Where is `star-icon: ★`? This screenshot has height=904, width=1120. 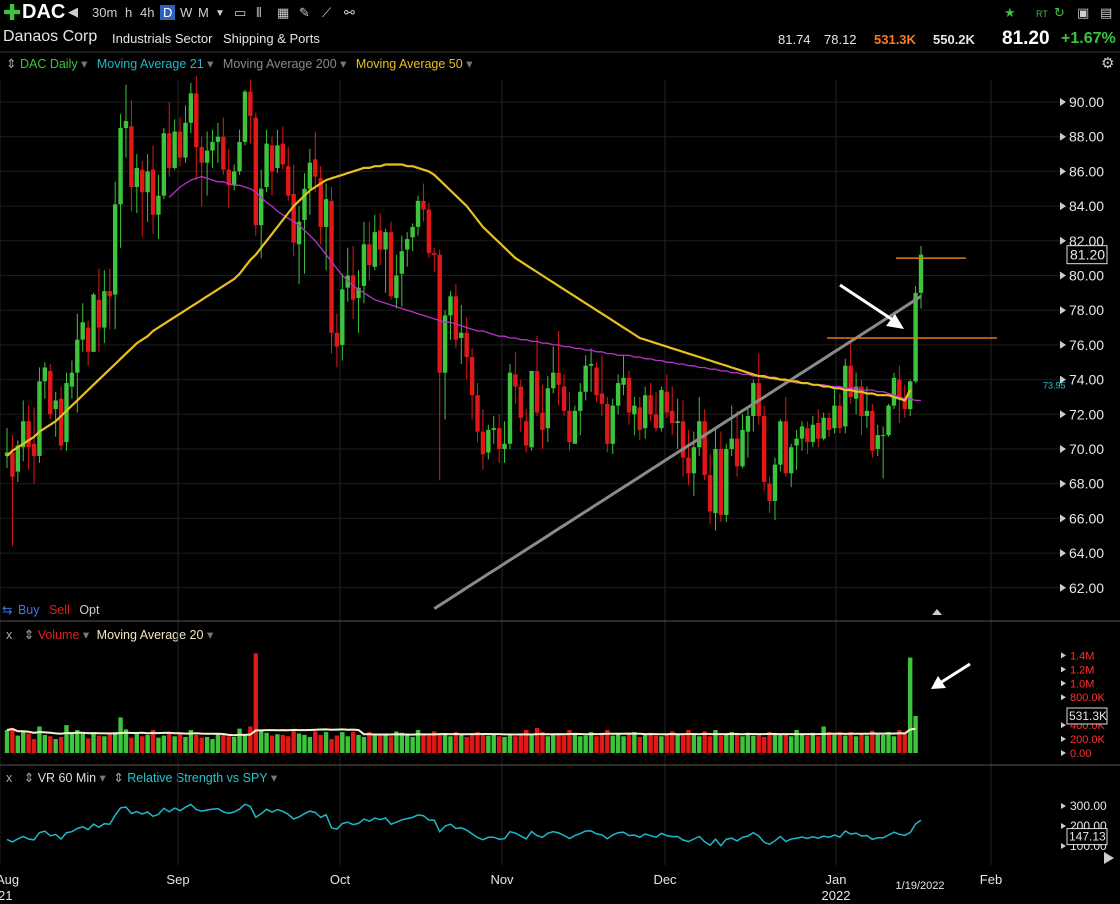 star-icon: ★ is located at coordinates (1010, 12).